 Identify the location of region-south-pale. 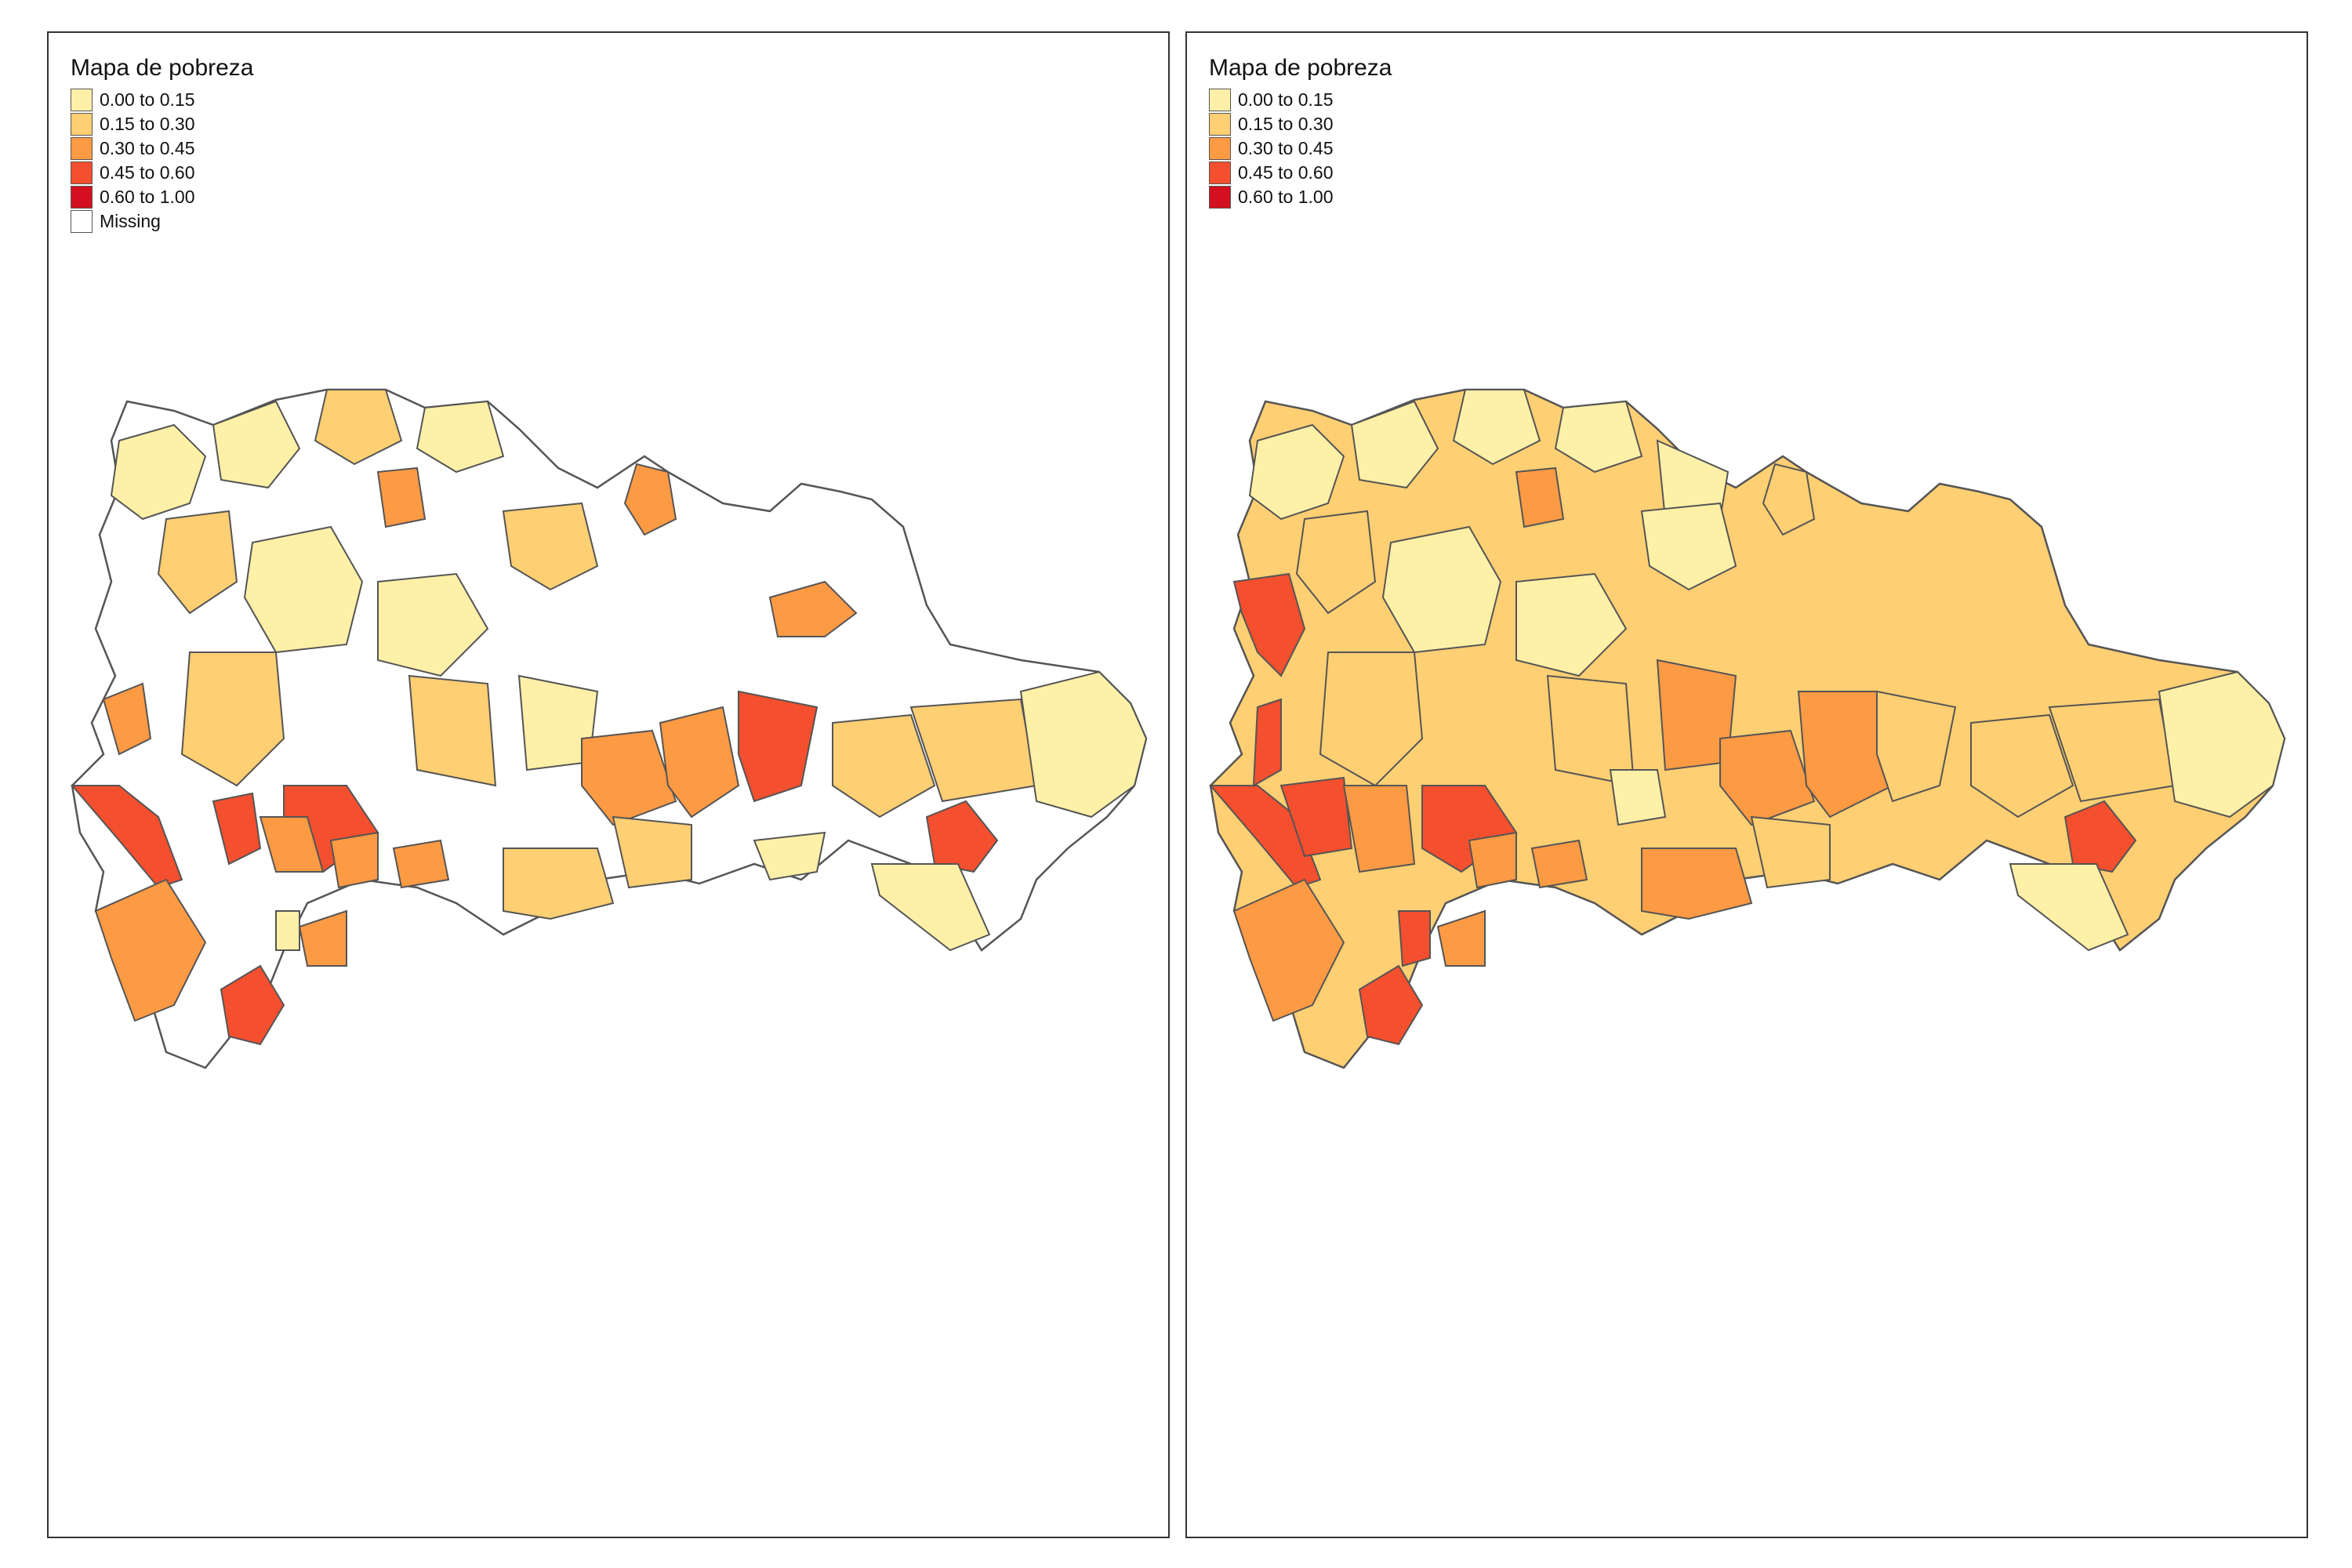
(287, 931).